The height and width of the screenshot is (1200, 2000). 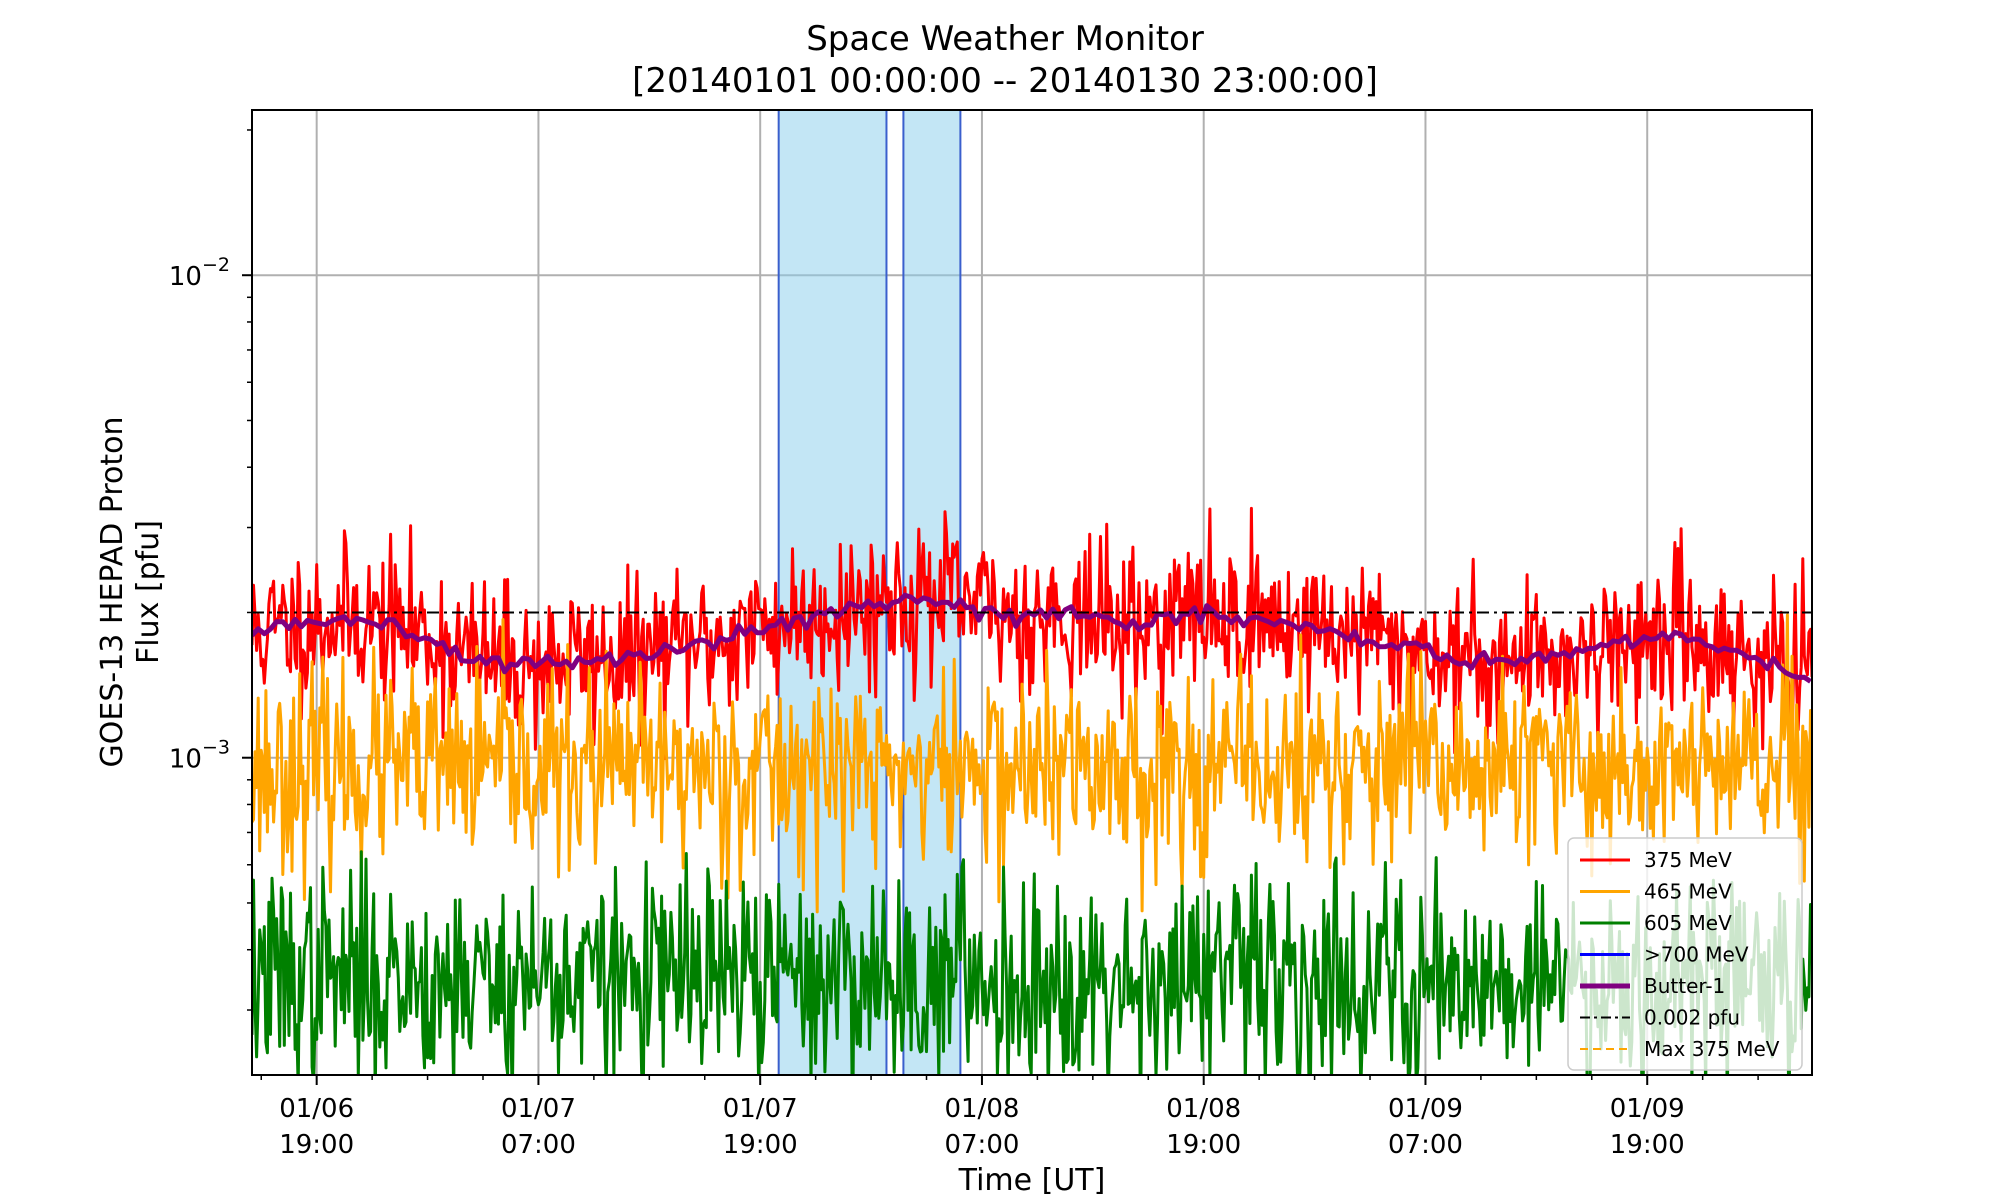 I want to click on y-axis-label-line2: Flux [pfu], so click(x=148, y=592).